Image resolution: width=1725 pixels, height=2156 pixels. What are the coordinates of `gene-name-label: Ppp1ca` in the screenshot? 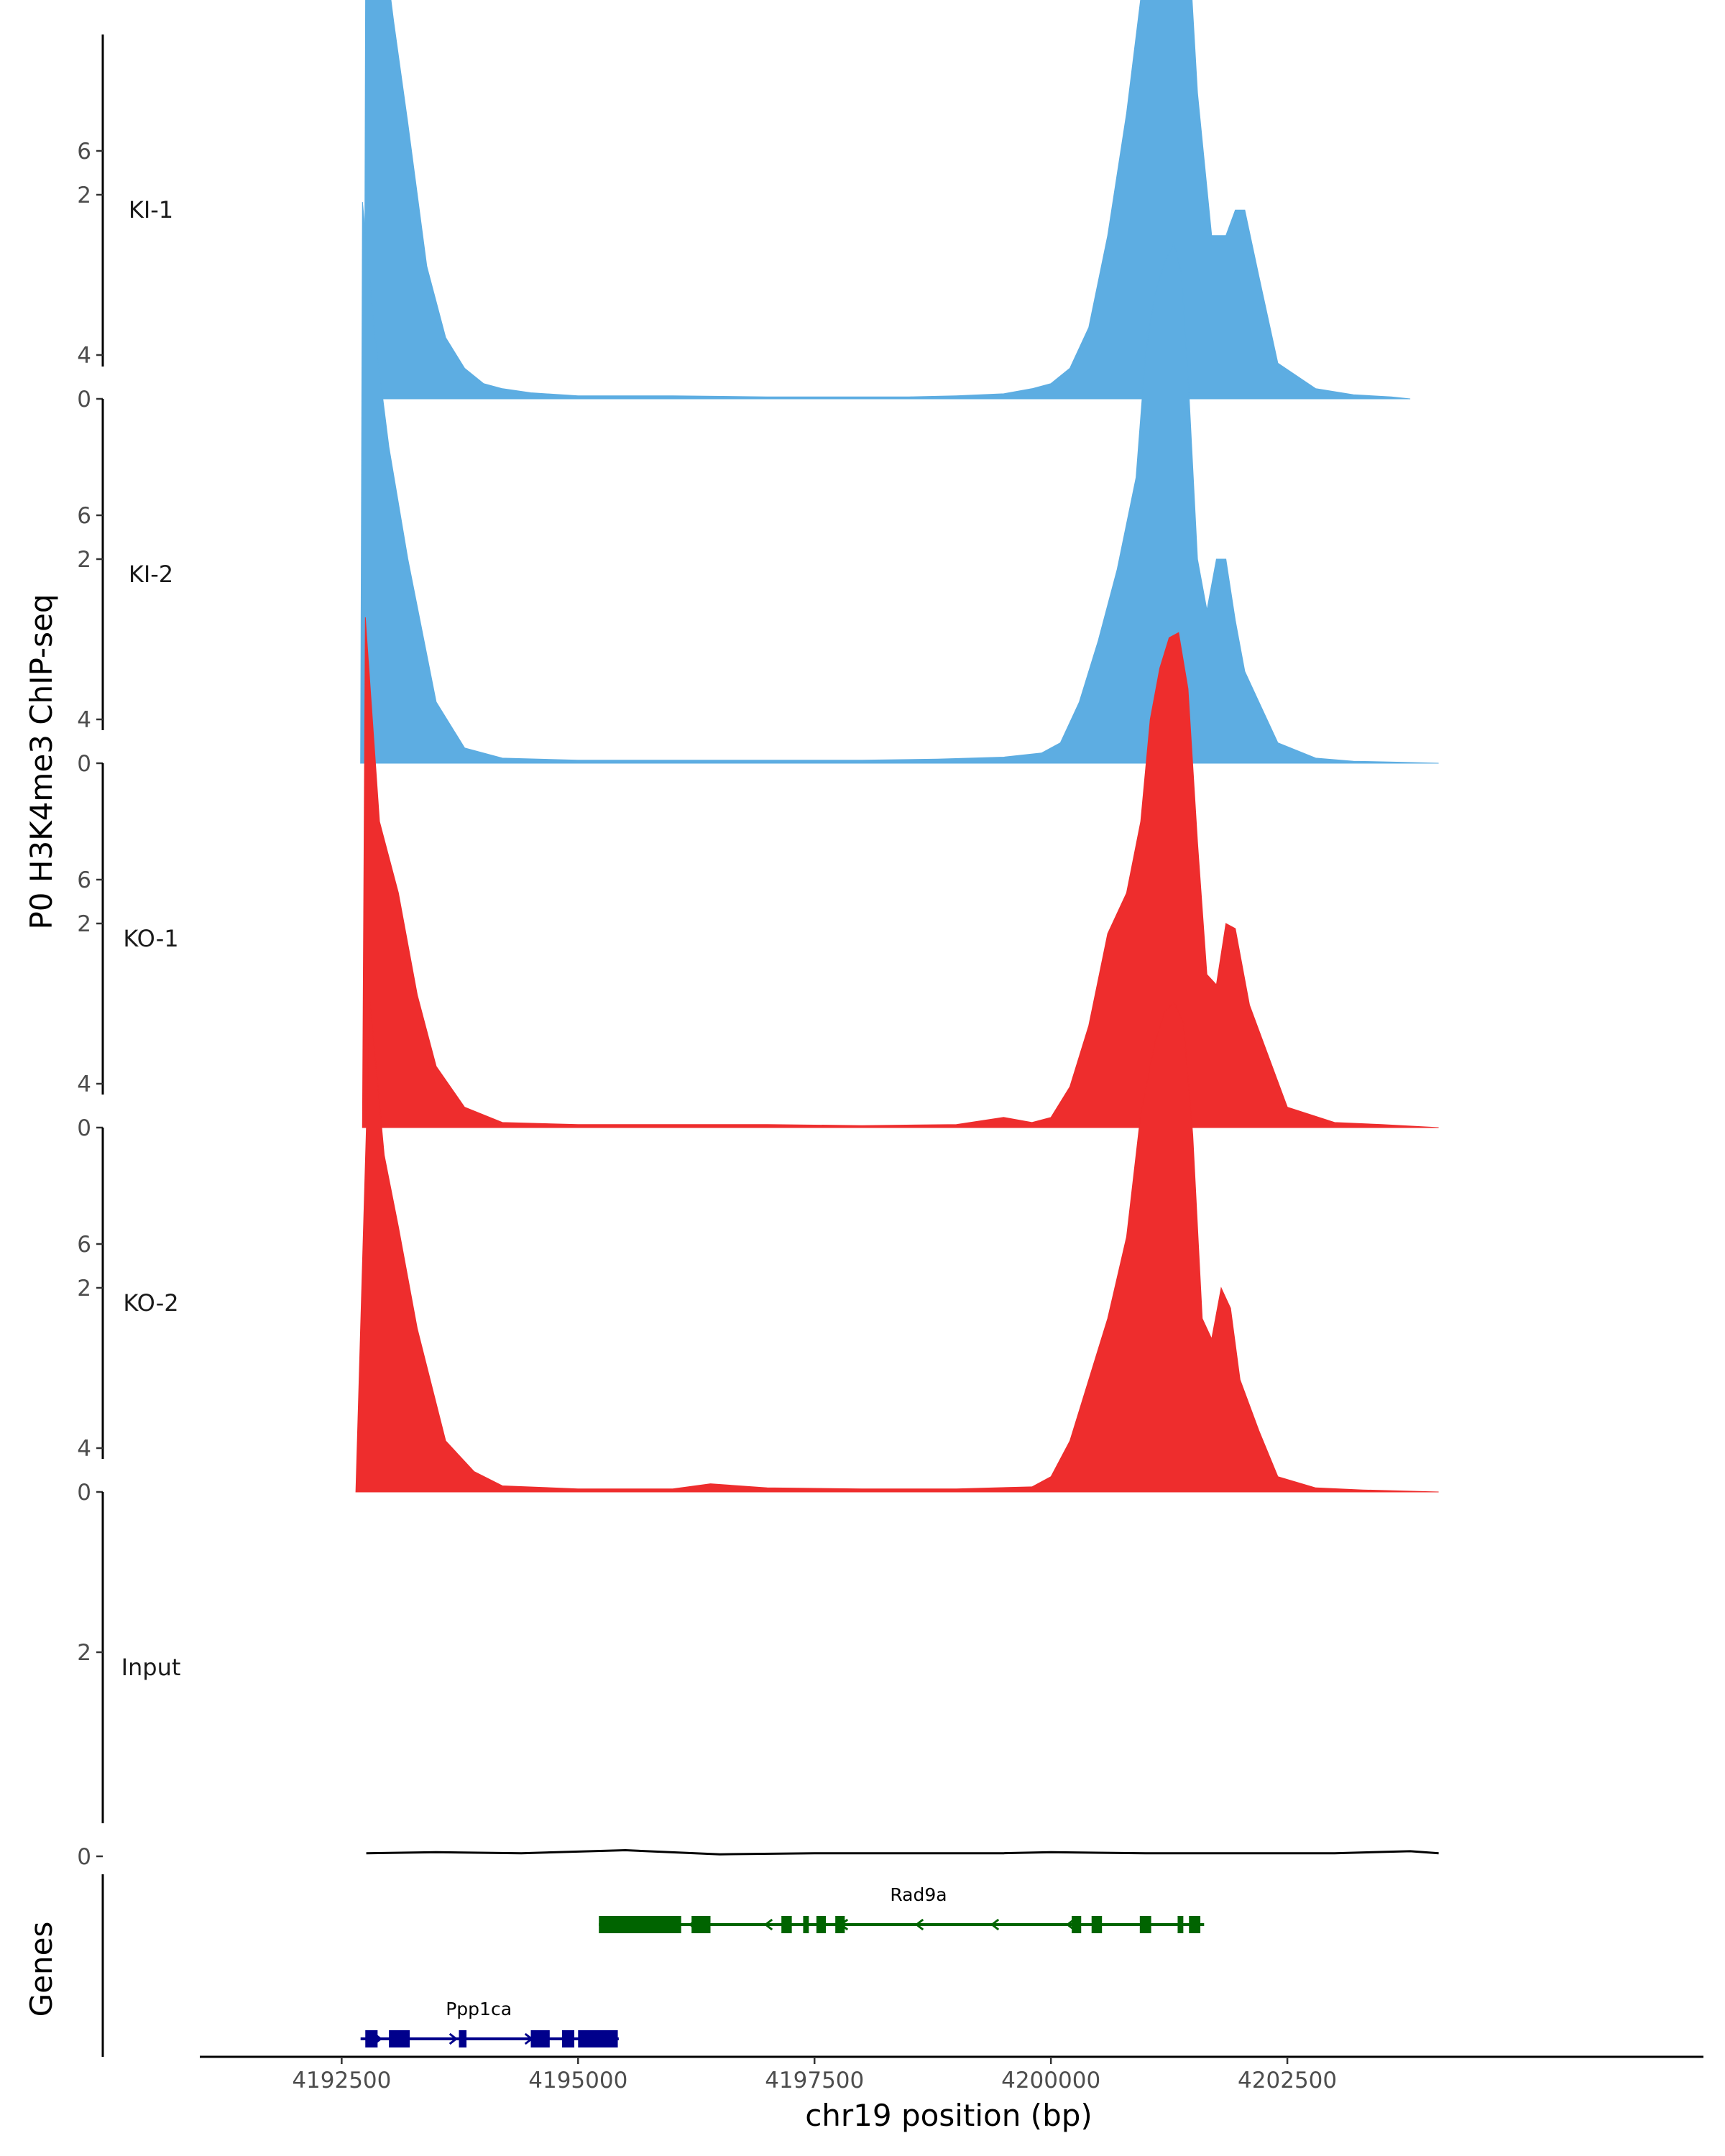 It's located at (479, 2009).